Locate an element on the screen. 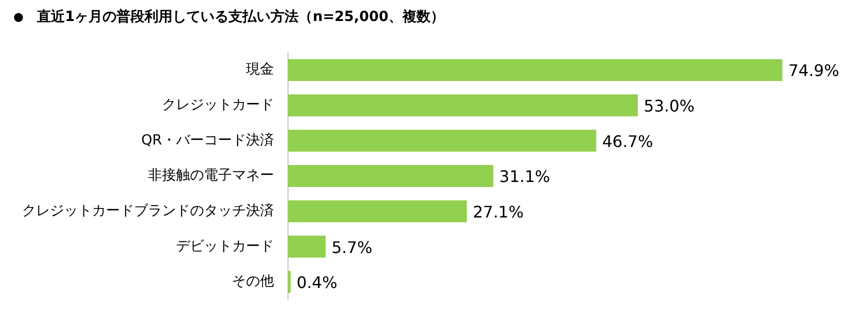 This screenshot has height=335, width=854. data-label: 74.9% is located at coordinates (814, 70).